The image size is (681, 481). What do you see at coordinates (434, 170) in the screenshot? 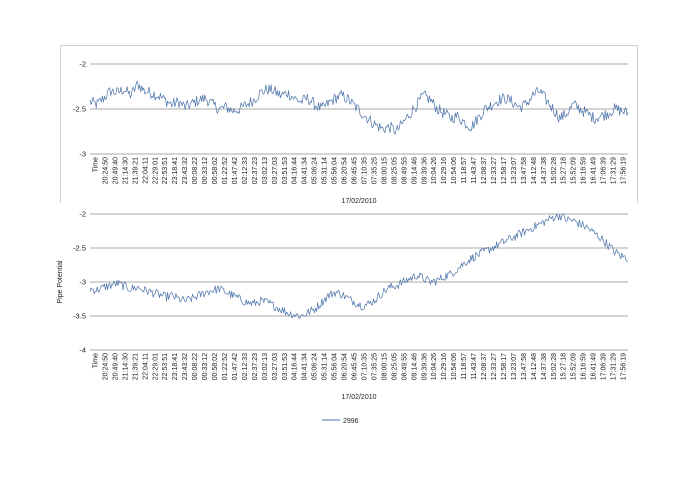
I see `x-tick-label: 10:04:26` at bounding box center [434, 170].